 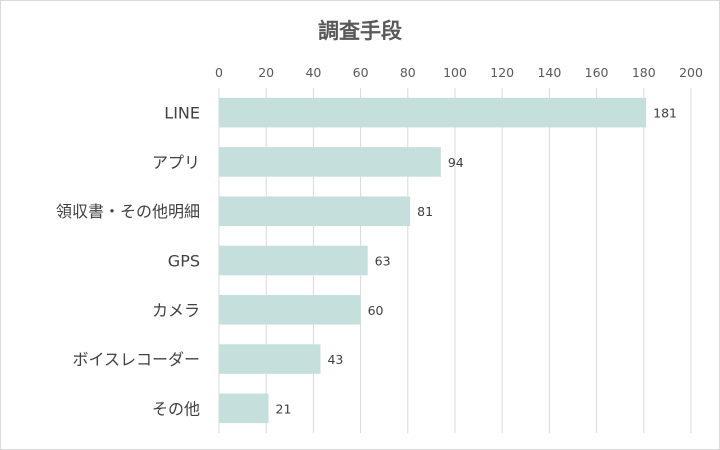 I want to click on x-tick-label: 40, so click(x=313, y=72).